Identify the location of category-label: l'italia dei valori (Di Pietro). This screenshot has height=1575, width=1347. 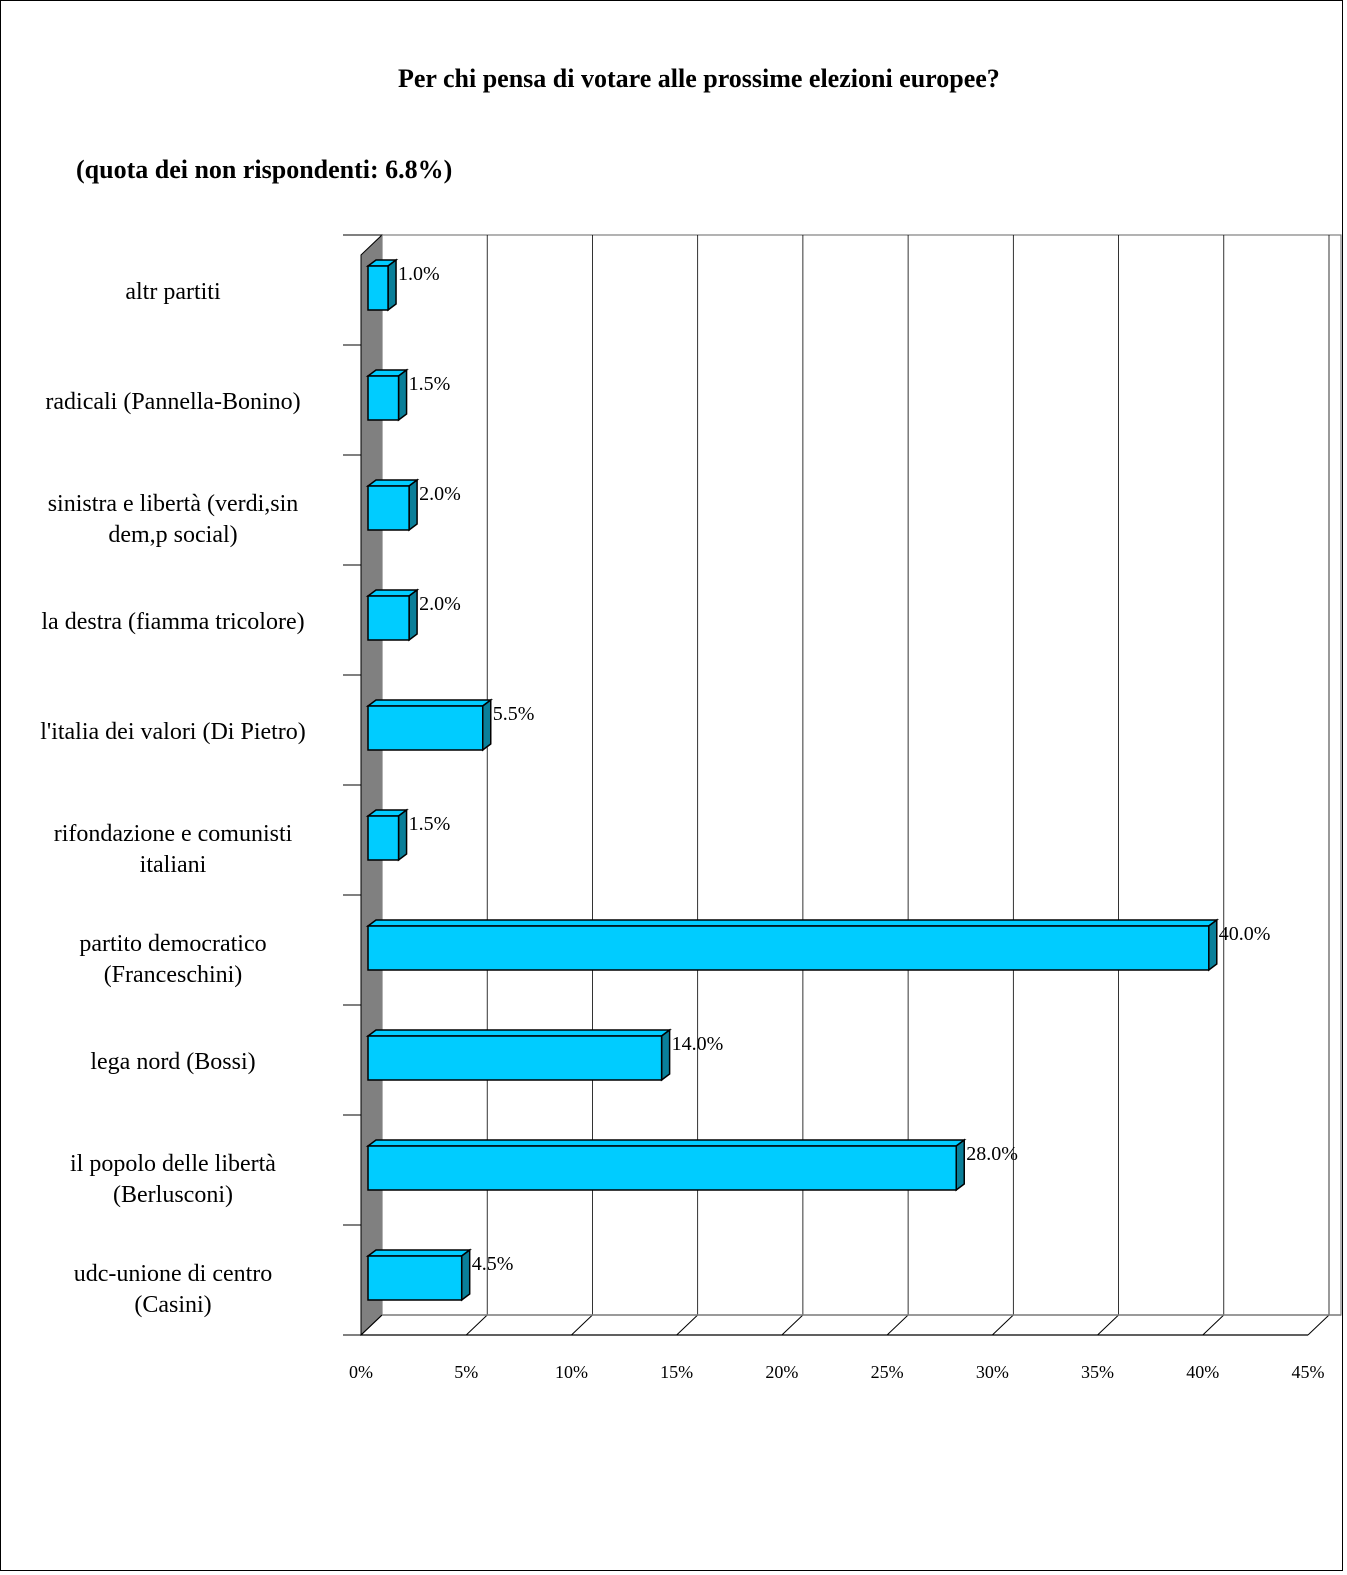
(173, 732).